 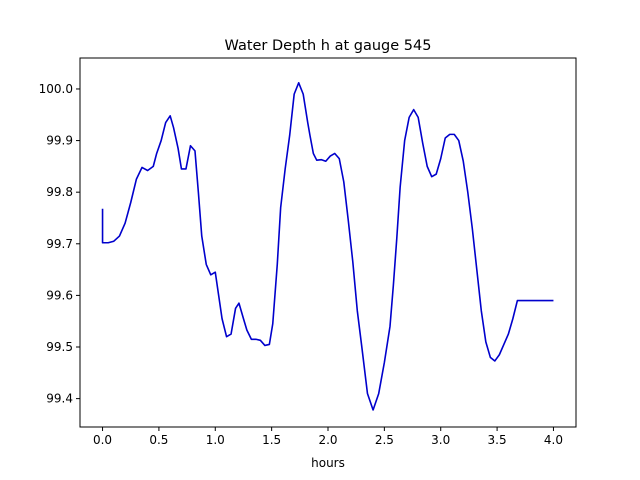 What do you see at coordinates (59, 399) in the screenshot?
I see `y-tick-label: 99.4` at bounding box center [59, 399].